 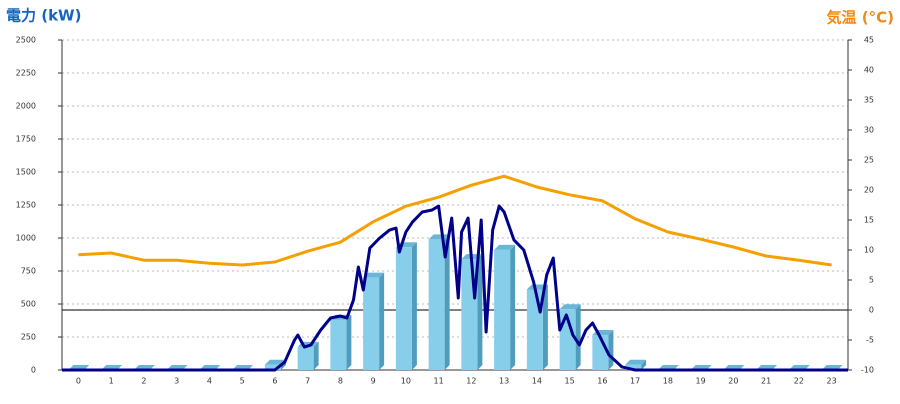 I want to click on y2-tick-label: 10, so click(x=869, y=250).